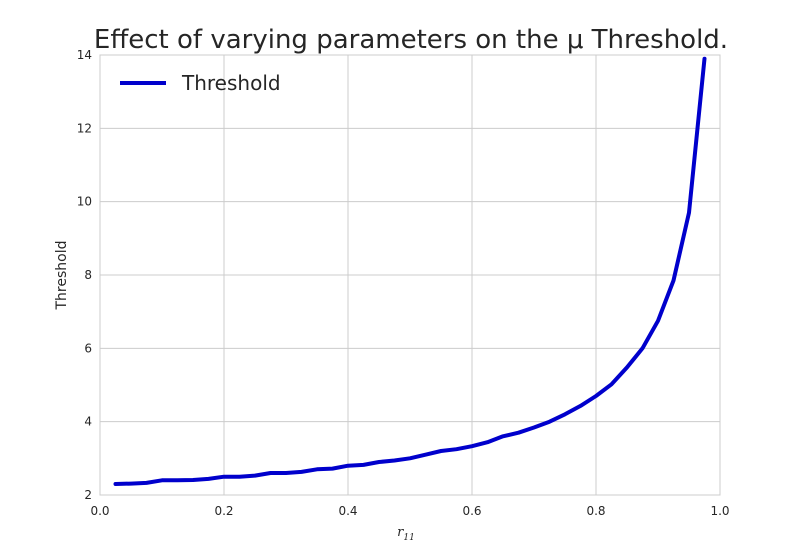 This screenshot has width=800, height=550. I want to click on y-axis-ticks: 2 4 6 8 10 12 14, so click(84, 275).